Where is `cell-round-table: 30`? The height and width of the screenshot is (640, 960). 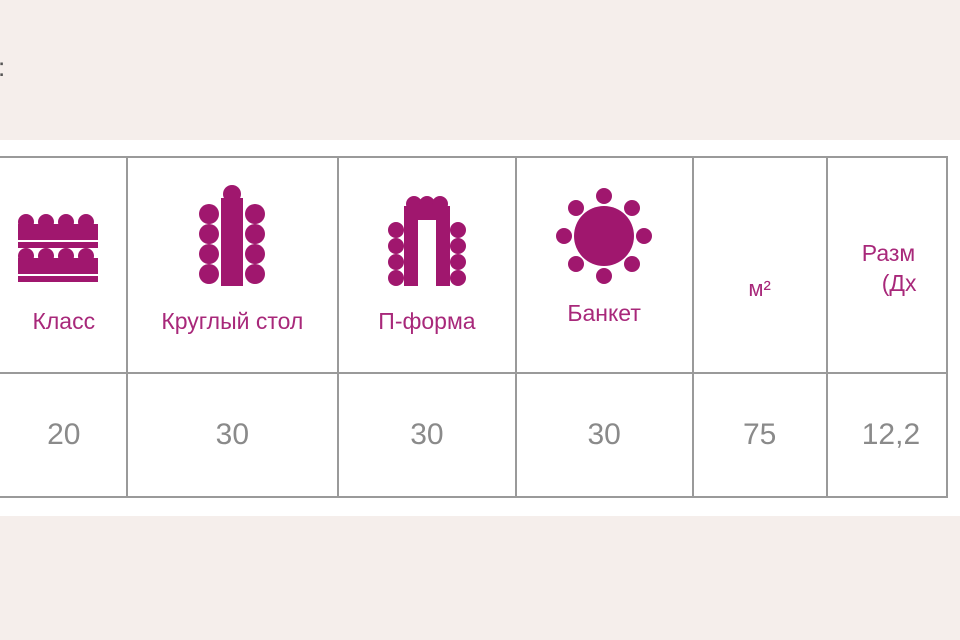
cell-round-table: 30 is located at coordinates (232, 435).